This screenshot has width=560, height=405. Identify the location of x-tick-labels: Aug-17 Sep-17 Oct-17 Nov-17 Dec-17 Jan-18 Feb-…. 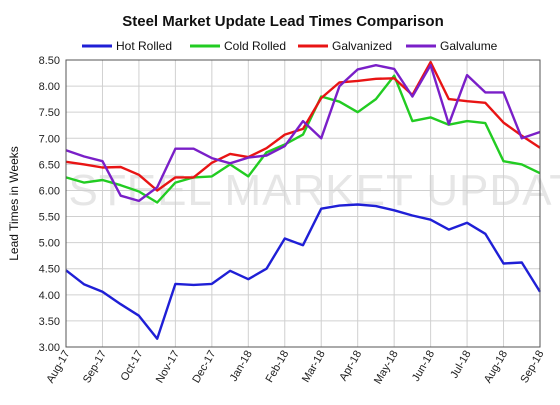
(295, 368).